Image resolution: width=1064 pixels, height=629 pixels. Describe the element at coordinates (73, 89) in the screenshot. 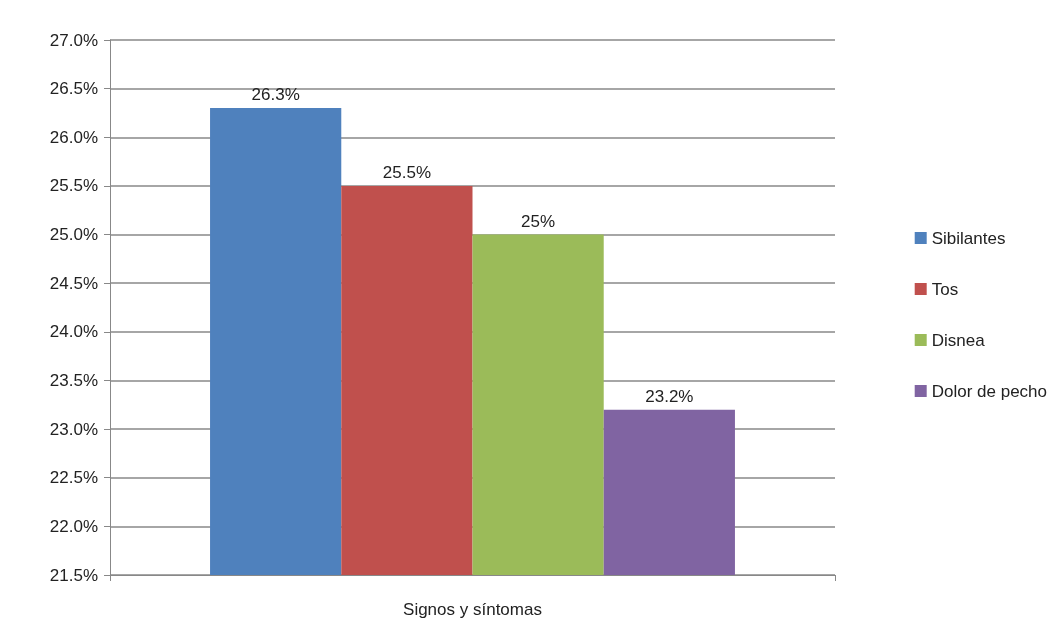

I see `y-tick-label: 26.5%` at that location.